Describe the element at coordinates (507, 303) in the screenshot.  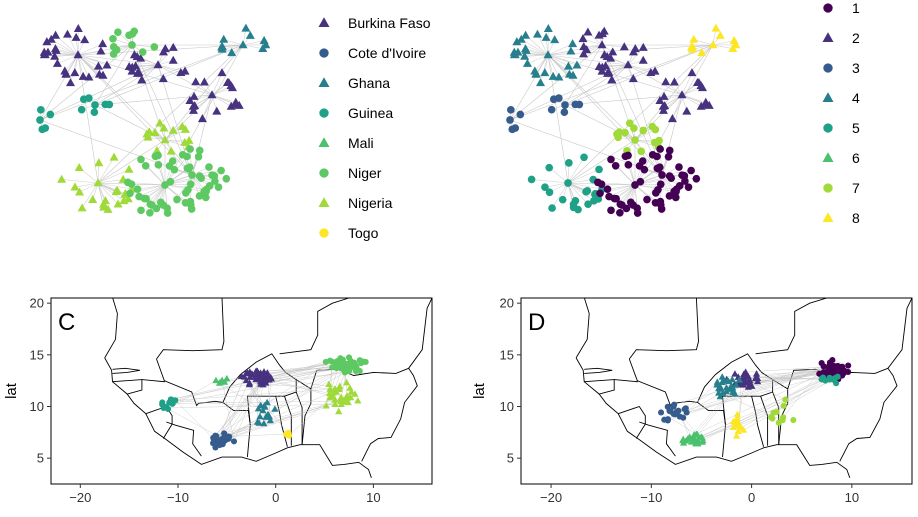
I see `y-tick-label: 20` at that location.